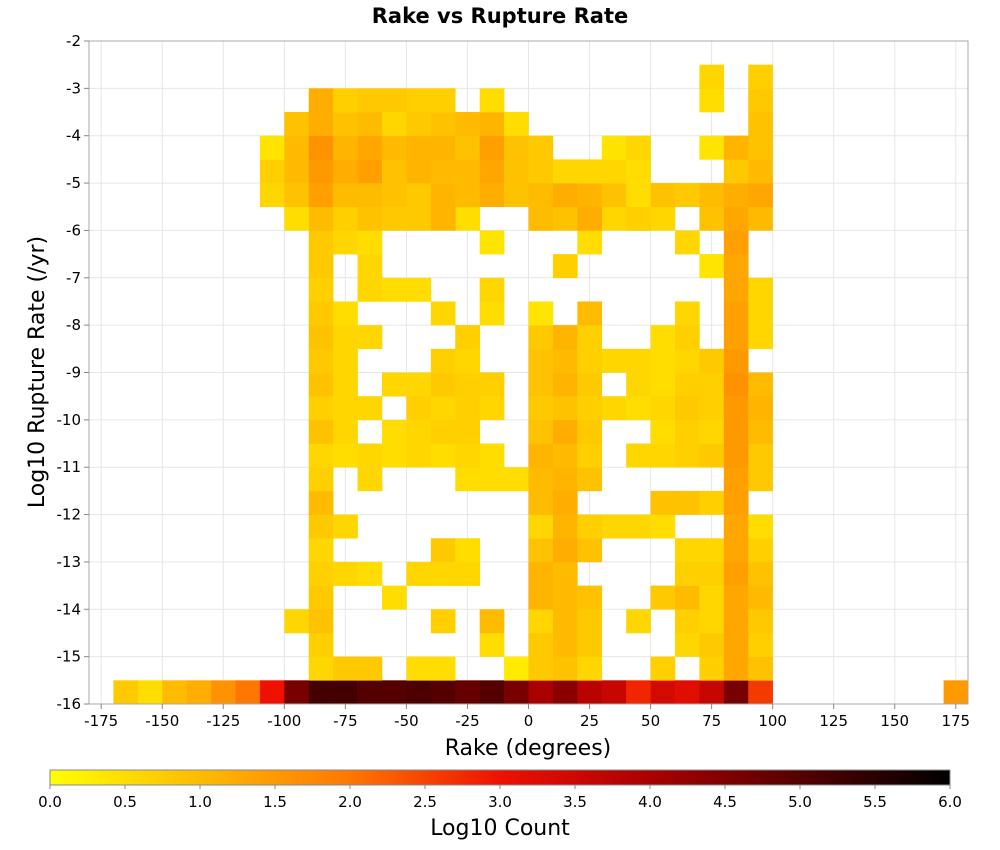 This screenshot has height=850, width=1000. What do you see at coordinates (69, 467) in the screenshot?
I see `y-tick-label: -11` at bounding box center [69, 467].